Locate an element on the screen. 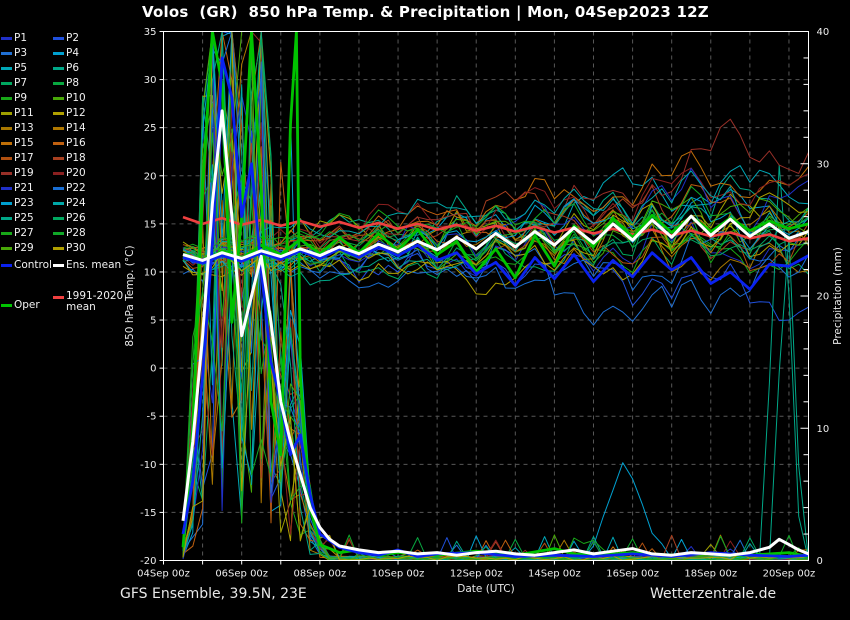 Image resolution: width=850 pixels, height=620 pixels. legend-label: P18 is located at coordinates (76, 158).